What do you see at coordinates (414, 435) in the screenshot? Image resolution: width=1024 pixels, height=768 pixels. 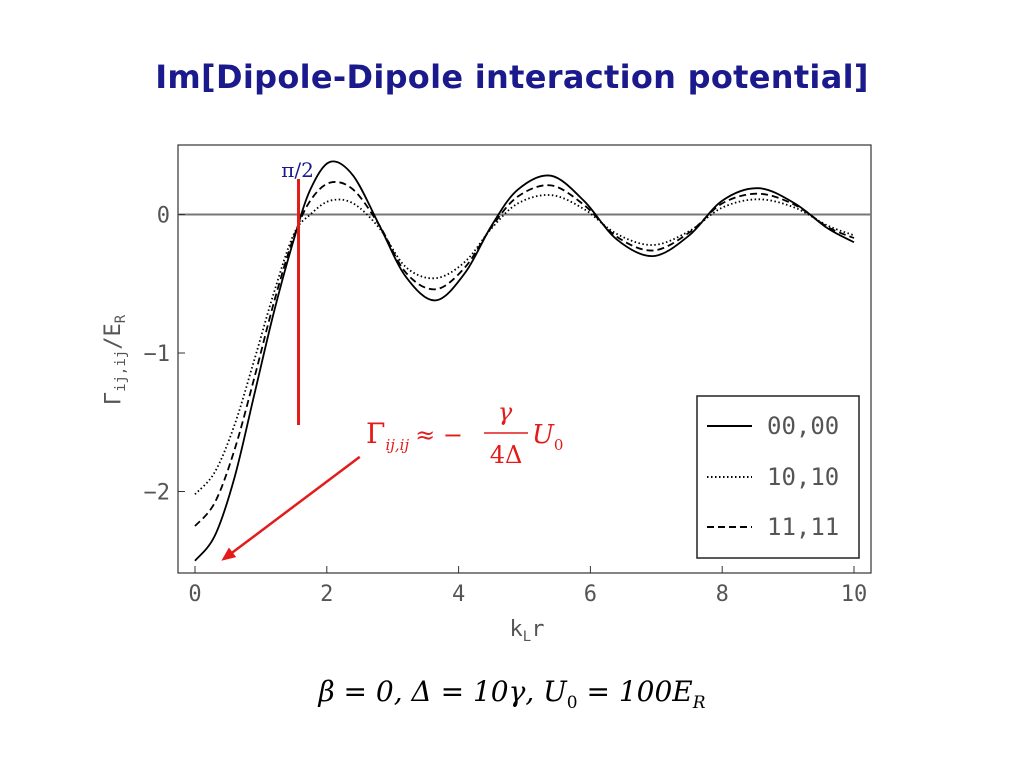 I see `equation-lhs: Γij,ij ≈ −` at bounding box center [414, 435].